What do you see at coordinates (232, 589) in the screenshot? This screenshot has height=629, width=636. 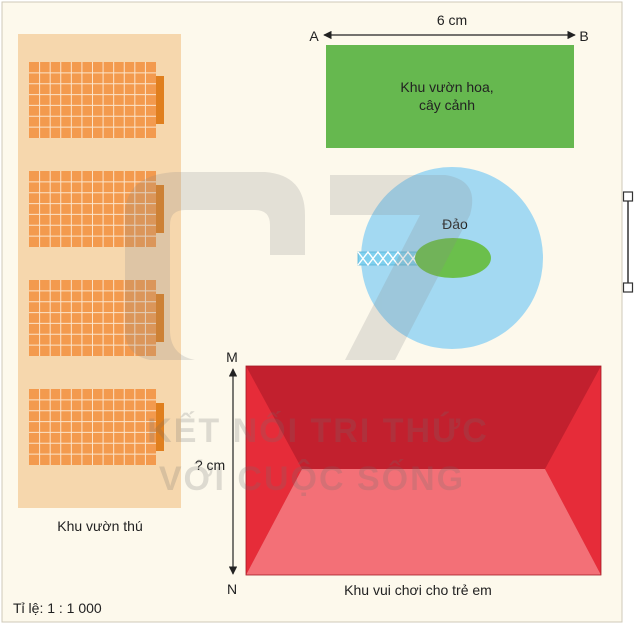 I see `point-n-label: N` at bounding box center [232, 589].